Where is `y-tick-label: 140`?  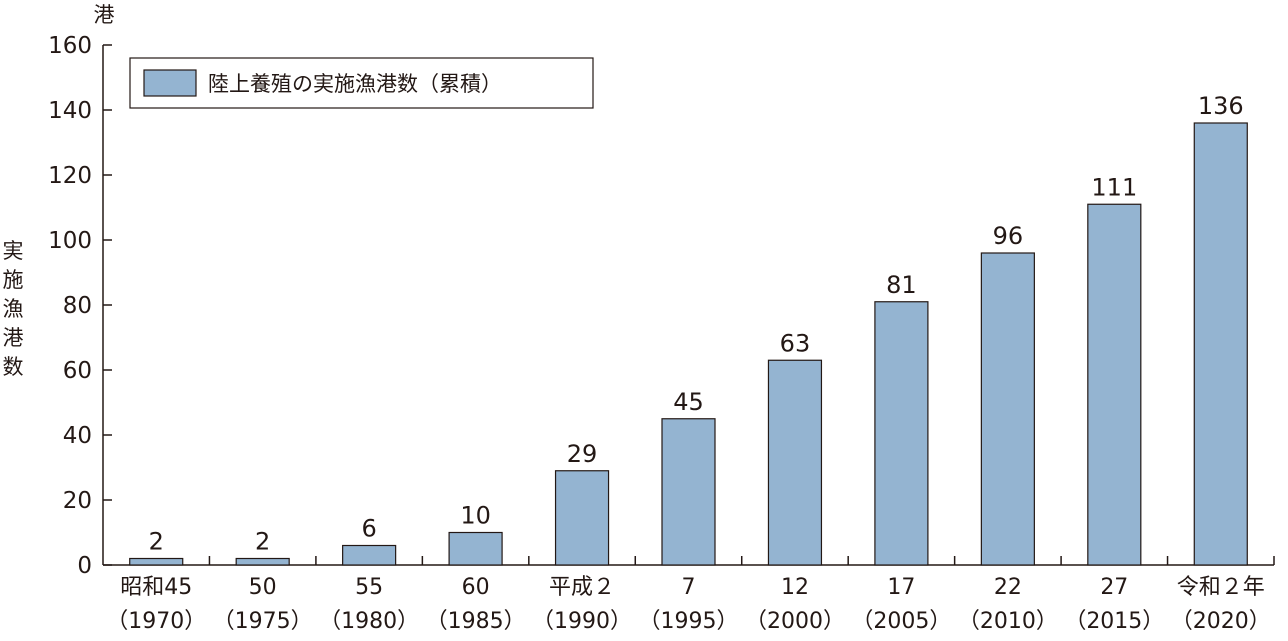 y-tick-label: 140 is located at coordinates (70, 111).